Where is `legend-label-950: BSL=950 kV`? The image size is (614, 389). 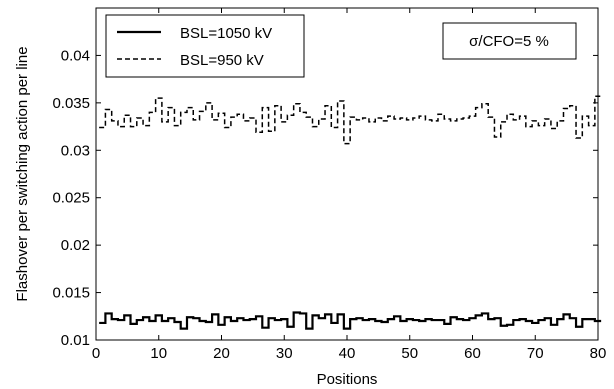
legend-label-950: BSL=950 kV is located at coordinates (222, 60).